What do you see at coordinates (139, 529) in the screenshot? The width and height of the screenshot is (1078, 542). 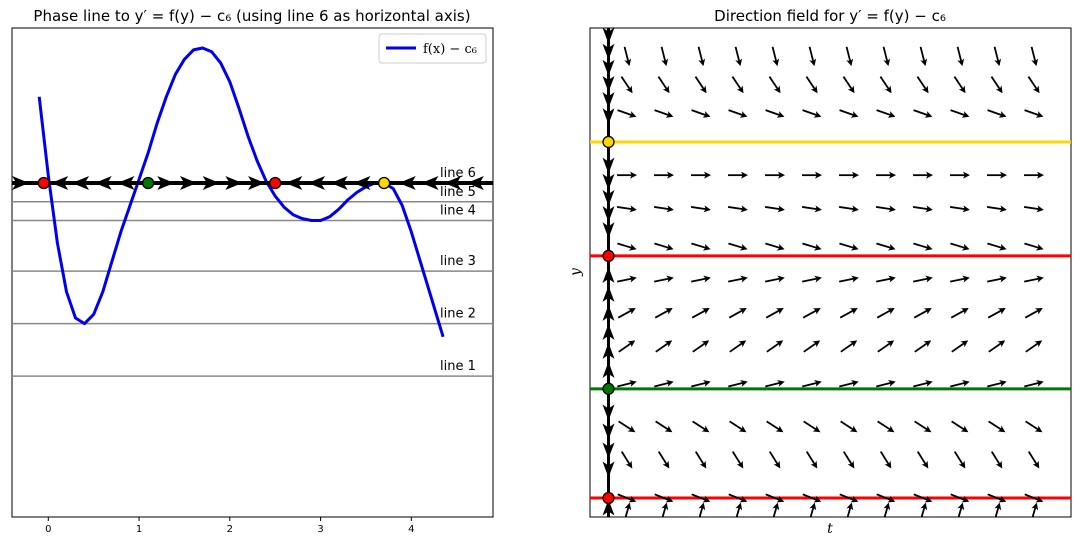 I see `x-tick-label: 1` at bounding box center [139, 529].